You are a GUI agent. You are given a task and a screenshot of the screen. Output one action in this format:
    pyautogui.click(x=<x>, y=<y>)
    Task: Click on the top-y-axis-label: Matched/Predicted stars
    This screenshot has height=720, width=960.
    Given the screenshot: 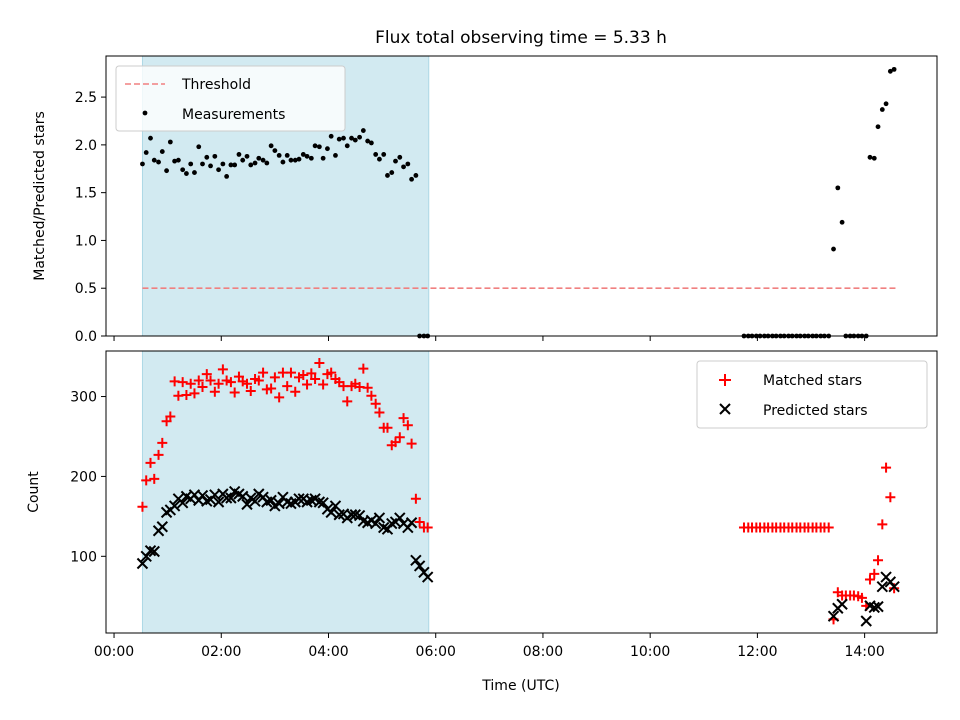 What is the action you would take?
    pyautogui.click(x=40, y=196)
    